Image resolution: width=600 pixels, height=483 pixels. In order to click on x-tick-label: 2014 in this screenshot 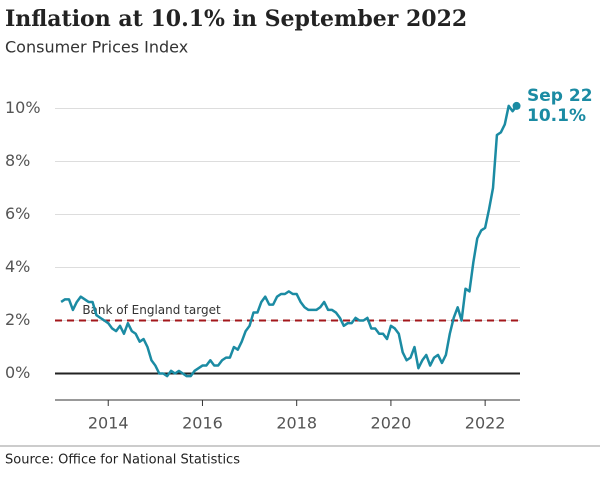, I will do `click(108, 423)`.